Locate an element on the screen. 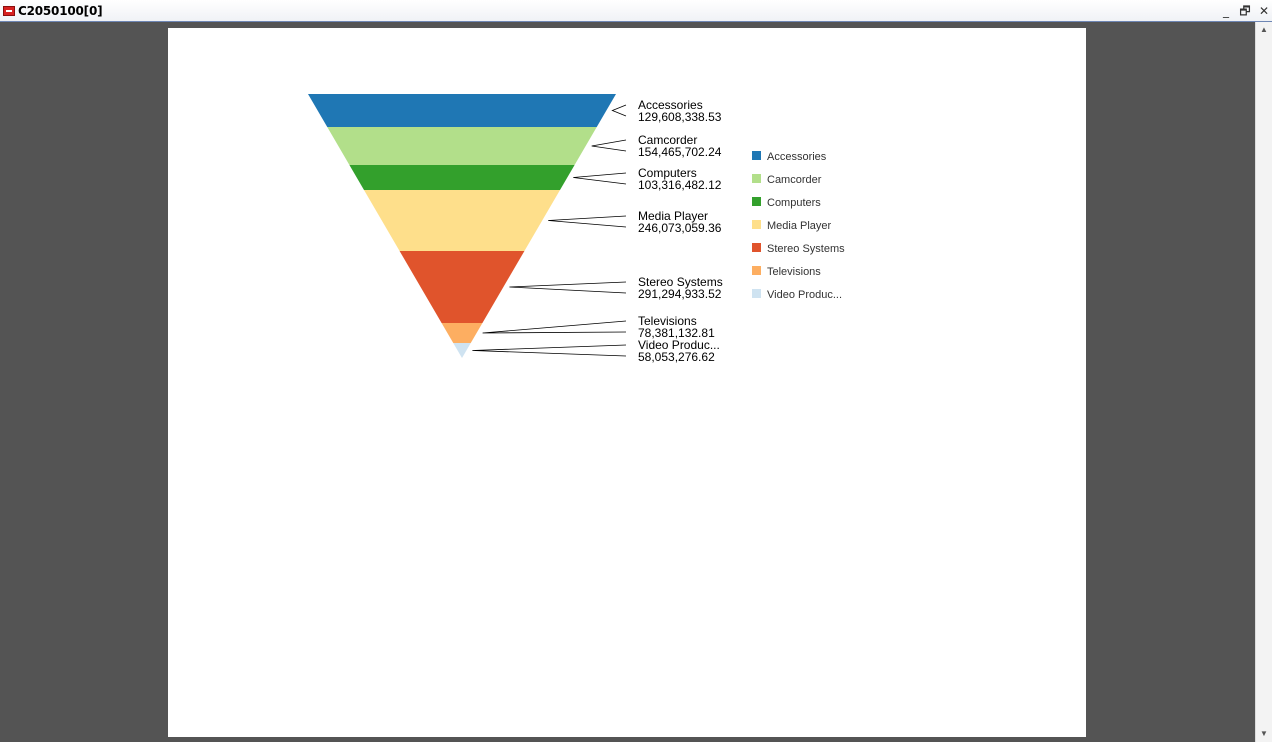  funnel-segment-computers is located at coordinates (462, 177).